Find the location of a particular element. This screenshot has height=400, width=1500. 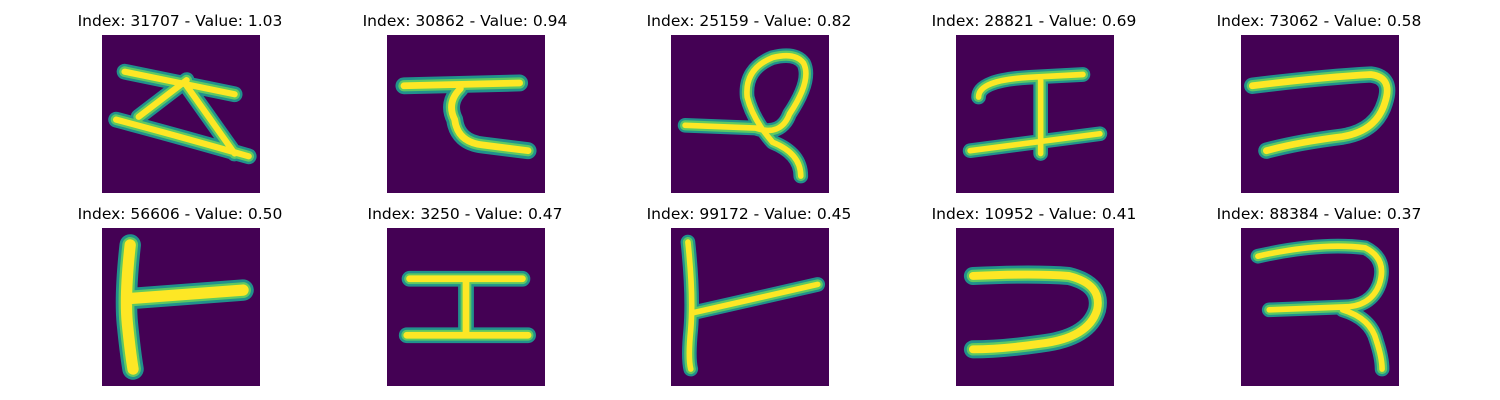

panel-title: Index: 73062 - Value: 0.58 is located at coordinates (1319, 21).